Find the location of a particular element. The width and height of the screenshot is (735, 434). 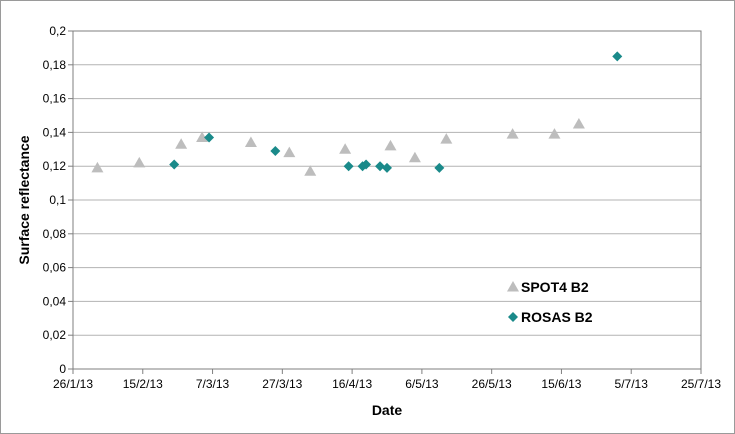

legend: SPOT4 B2 ROSAS B2 is located at coordinates (550, 302).